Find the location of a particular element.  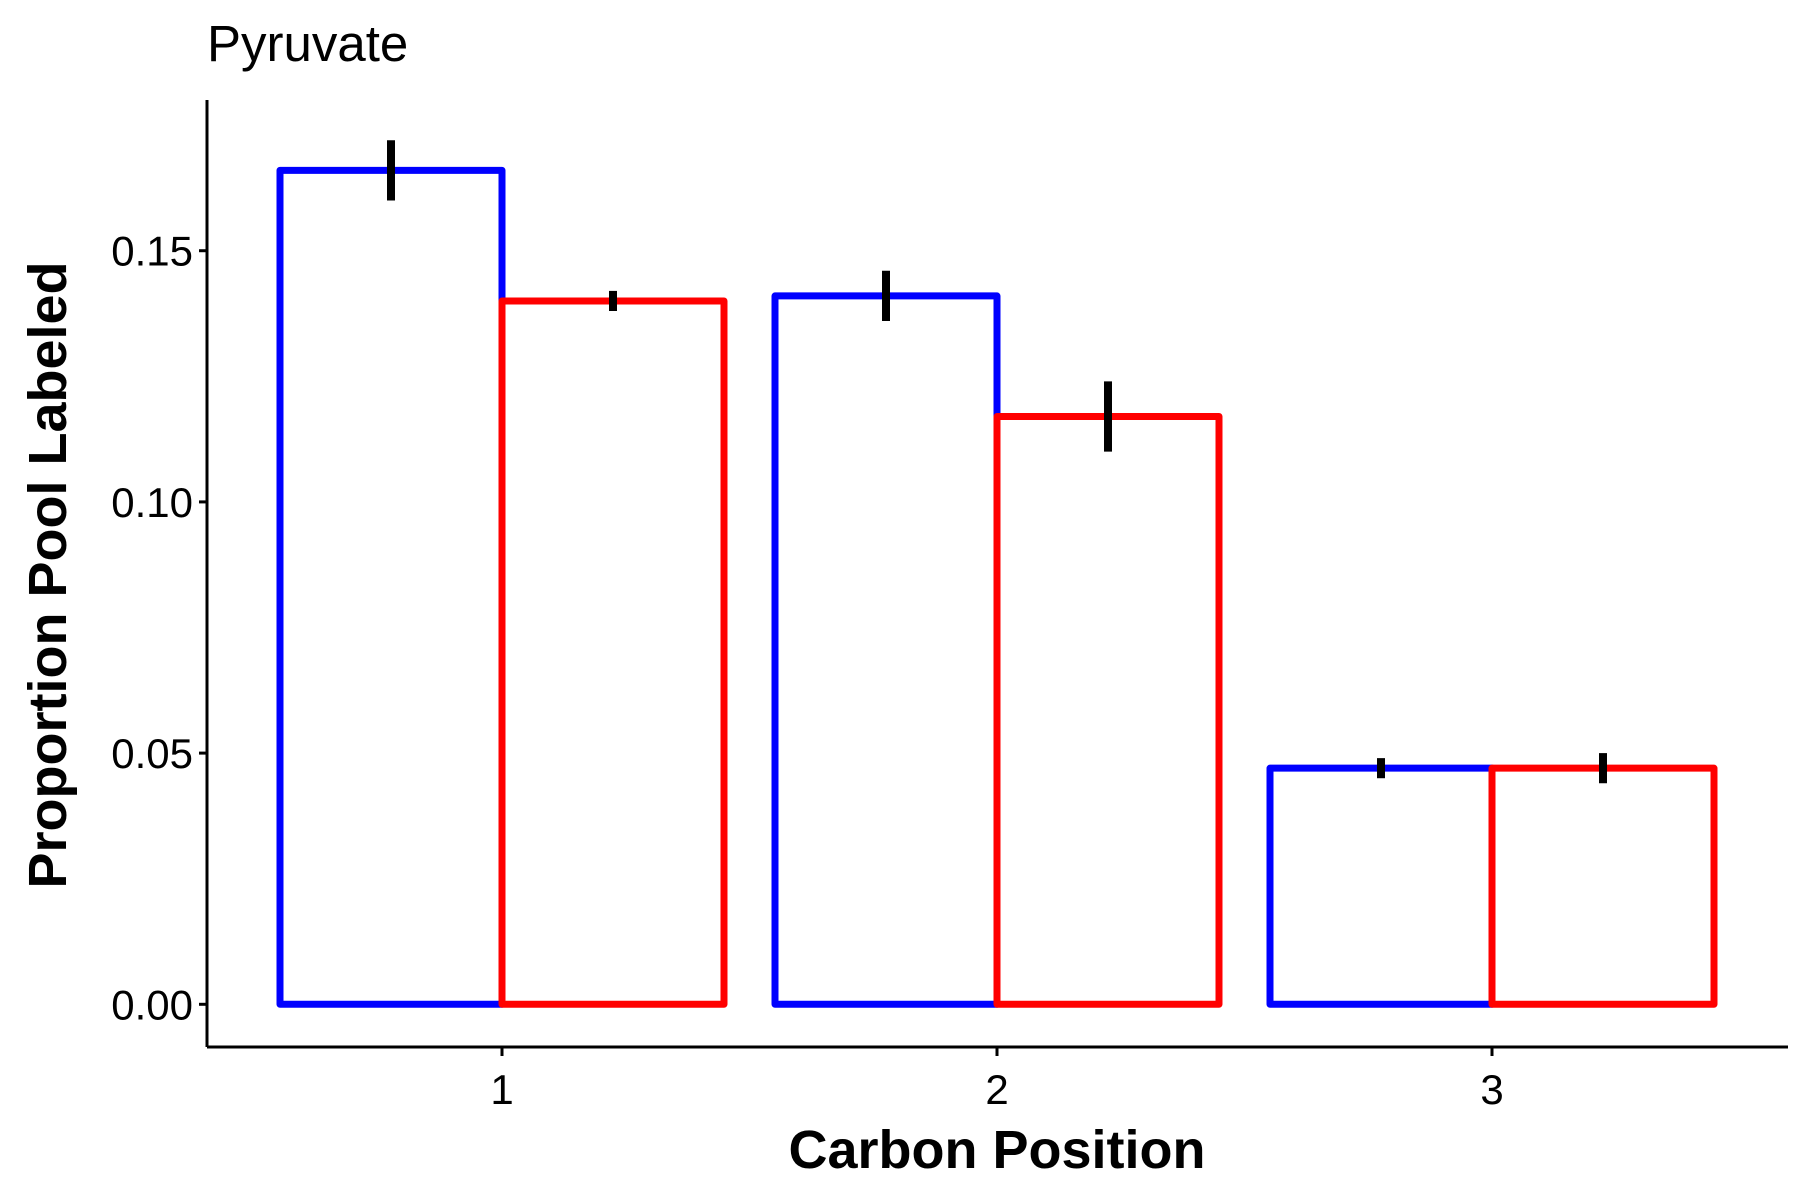

y-tick-label: 0.05 is located at coordinates (152, 753).